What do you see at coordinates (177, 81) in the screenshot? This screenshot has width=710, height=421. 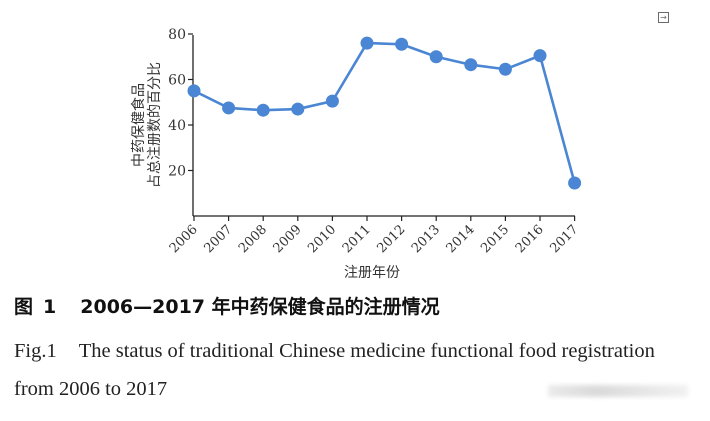 I see `y-tick-label: 60` at bounding box center [177, 81].